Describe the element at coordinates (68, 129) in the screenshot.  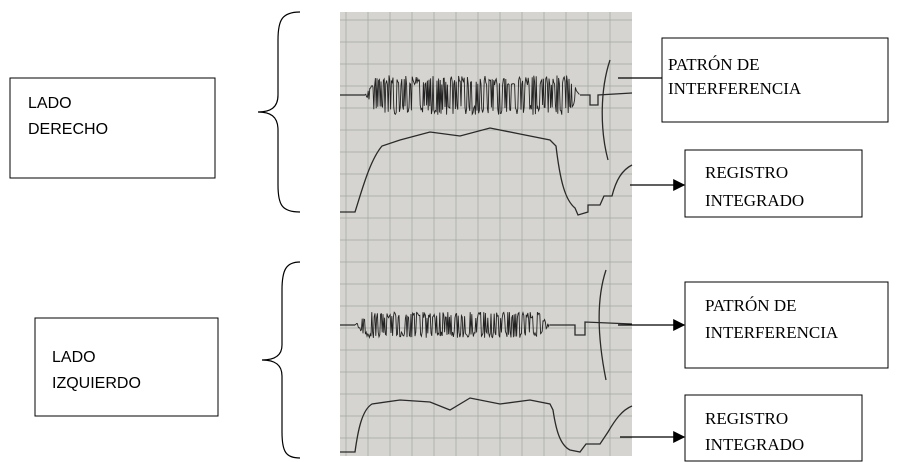
I see `label-line: DERECHO` at that location.